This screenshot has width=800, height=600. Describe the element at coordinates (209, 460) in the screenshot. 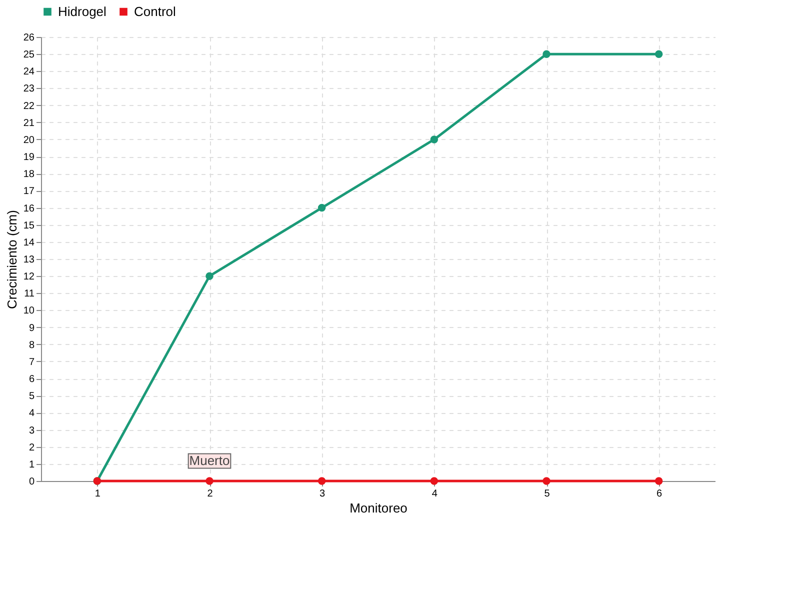

I see `annotation: Muerto` at that location.